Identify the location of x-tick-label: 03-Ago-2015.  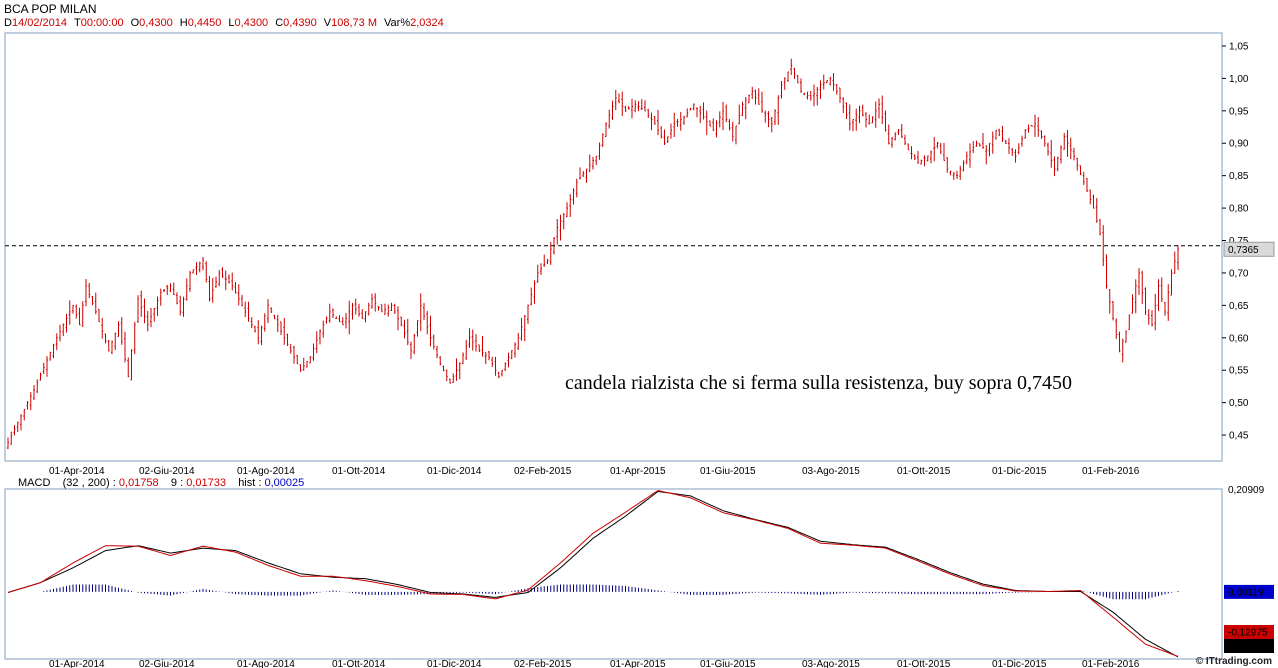
(831, 471).